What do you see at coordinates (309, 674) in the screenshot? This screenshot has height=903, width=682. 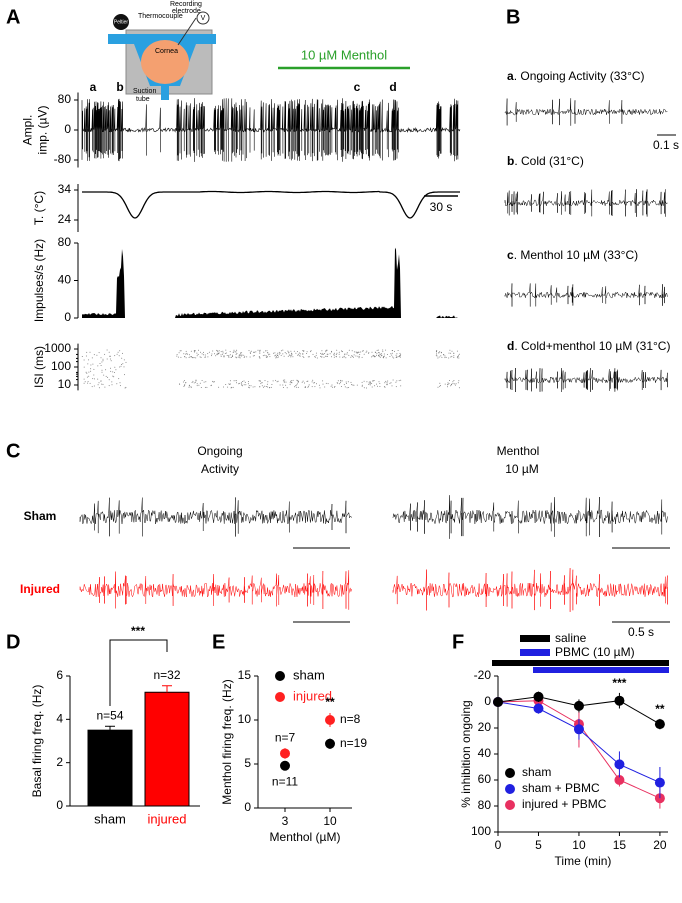 I see `legend-label: sham` at bounding box center [309, 674].